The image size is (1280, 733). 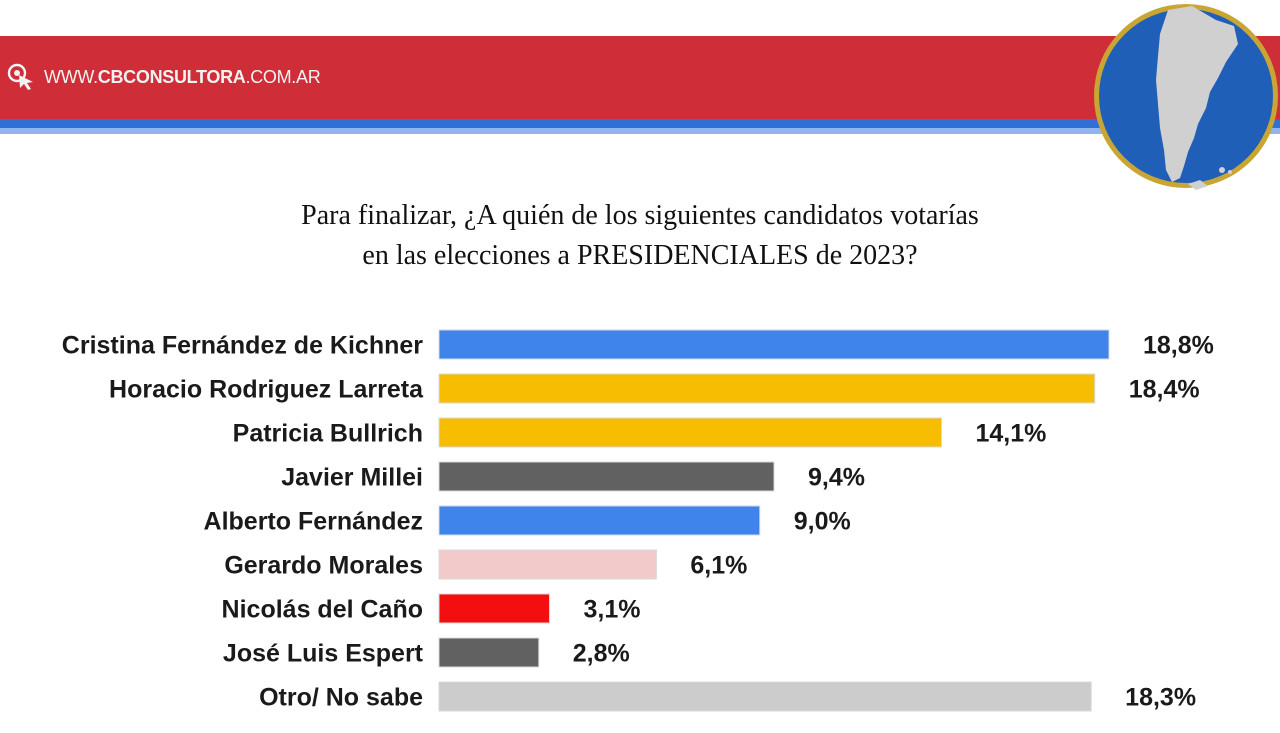 What do you see at coordinates (1164, 390) in the screenshot?
I see `value-label: 18,4%` at bounding box center [1164, 390].